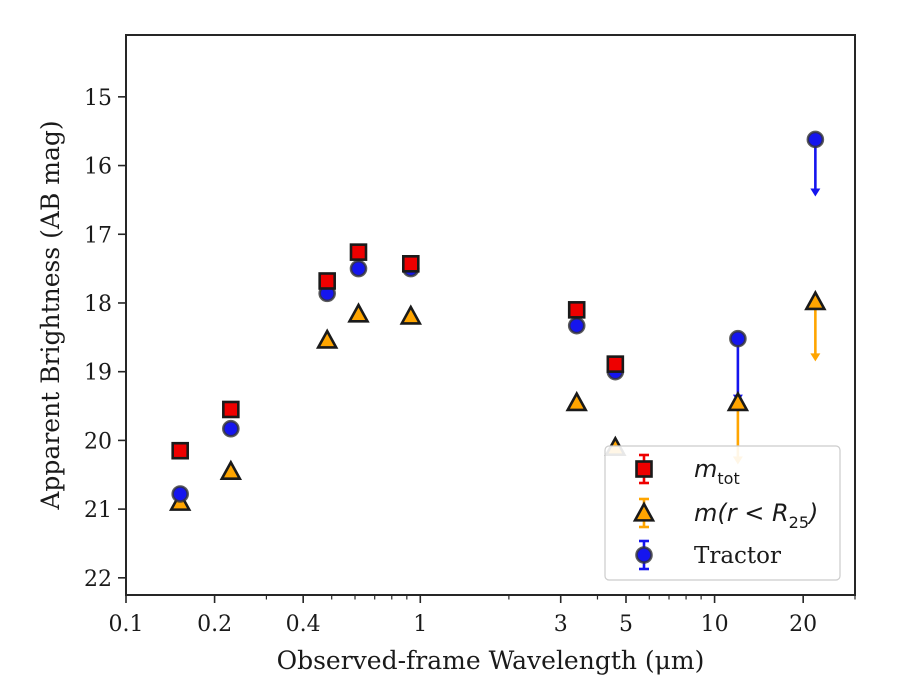  I want to click on legend-marker-tractor, so click(644, 555).